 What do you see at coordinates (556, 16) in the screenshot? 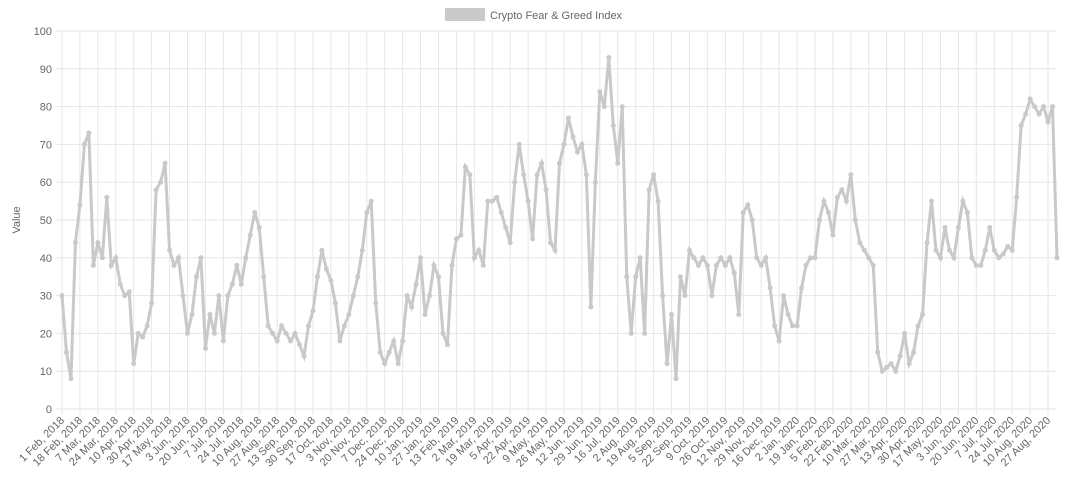
I see `legend-label: Crypto Fear & Greed Index` at bounding box center [556, 16].